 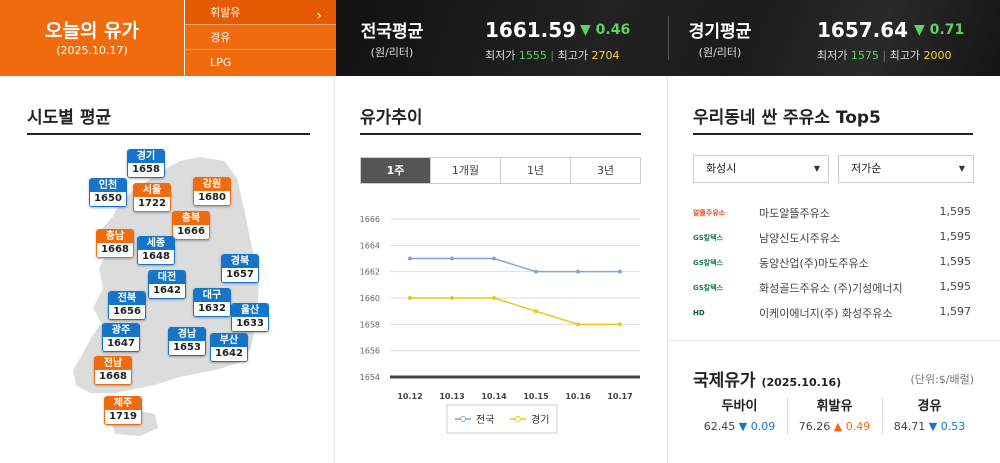 I want to click on station-row: GS칼텍스 화성골드주유소 (주)기성에너지 1,595, so click(x=833, y=288).